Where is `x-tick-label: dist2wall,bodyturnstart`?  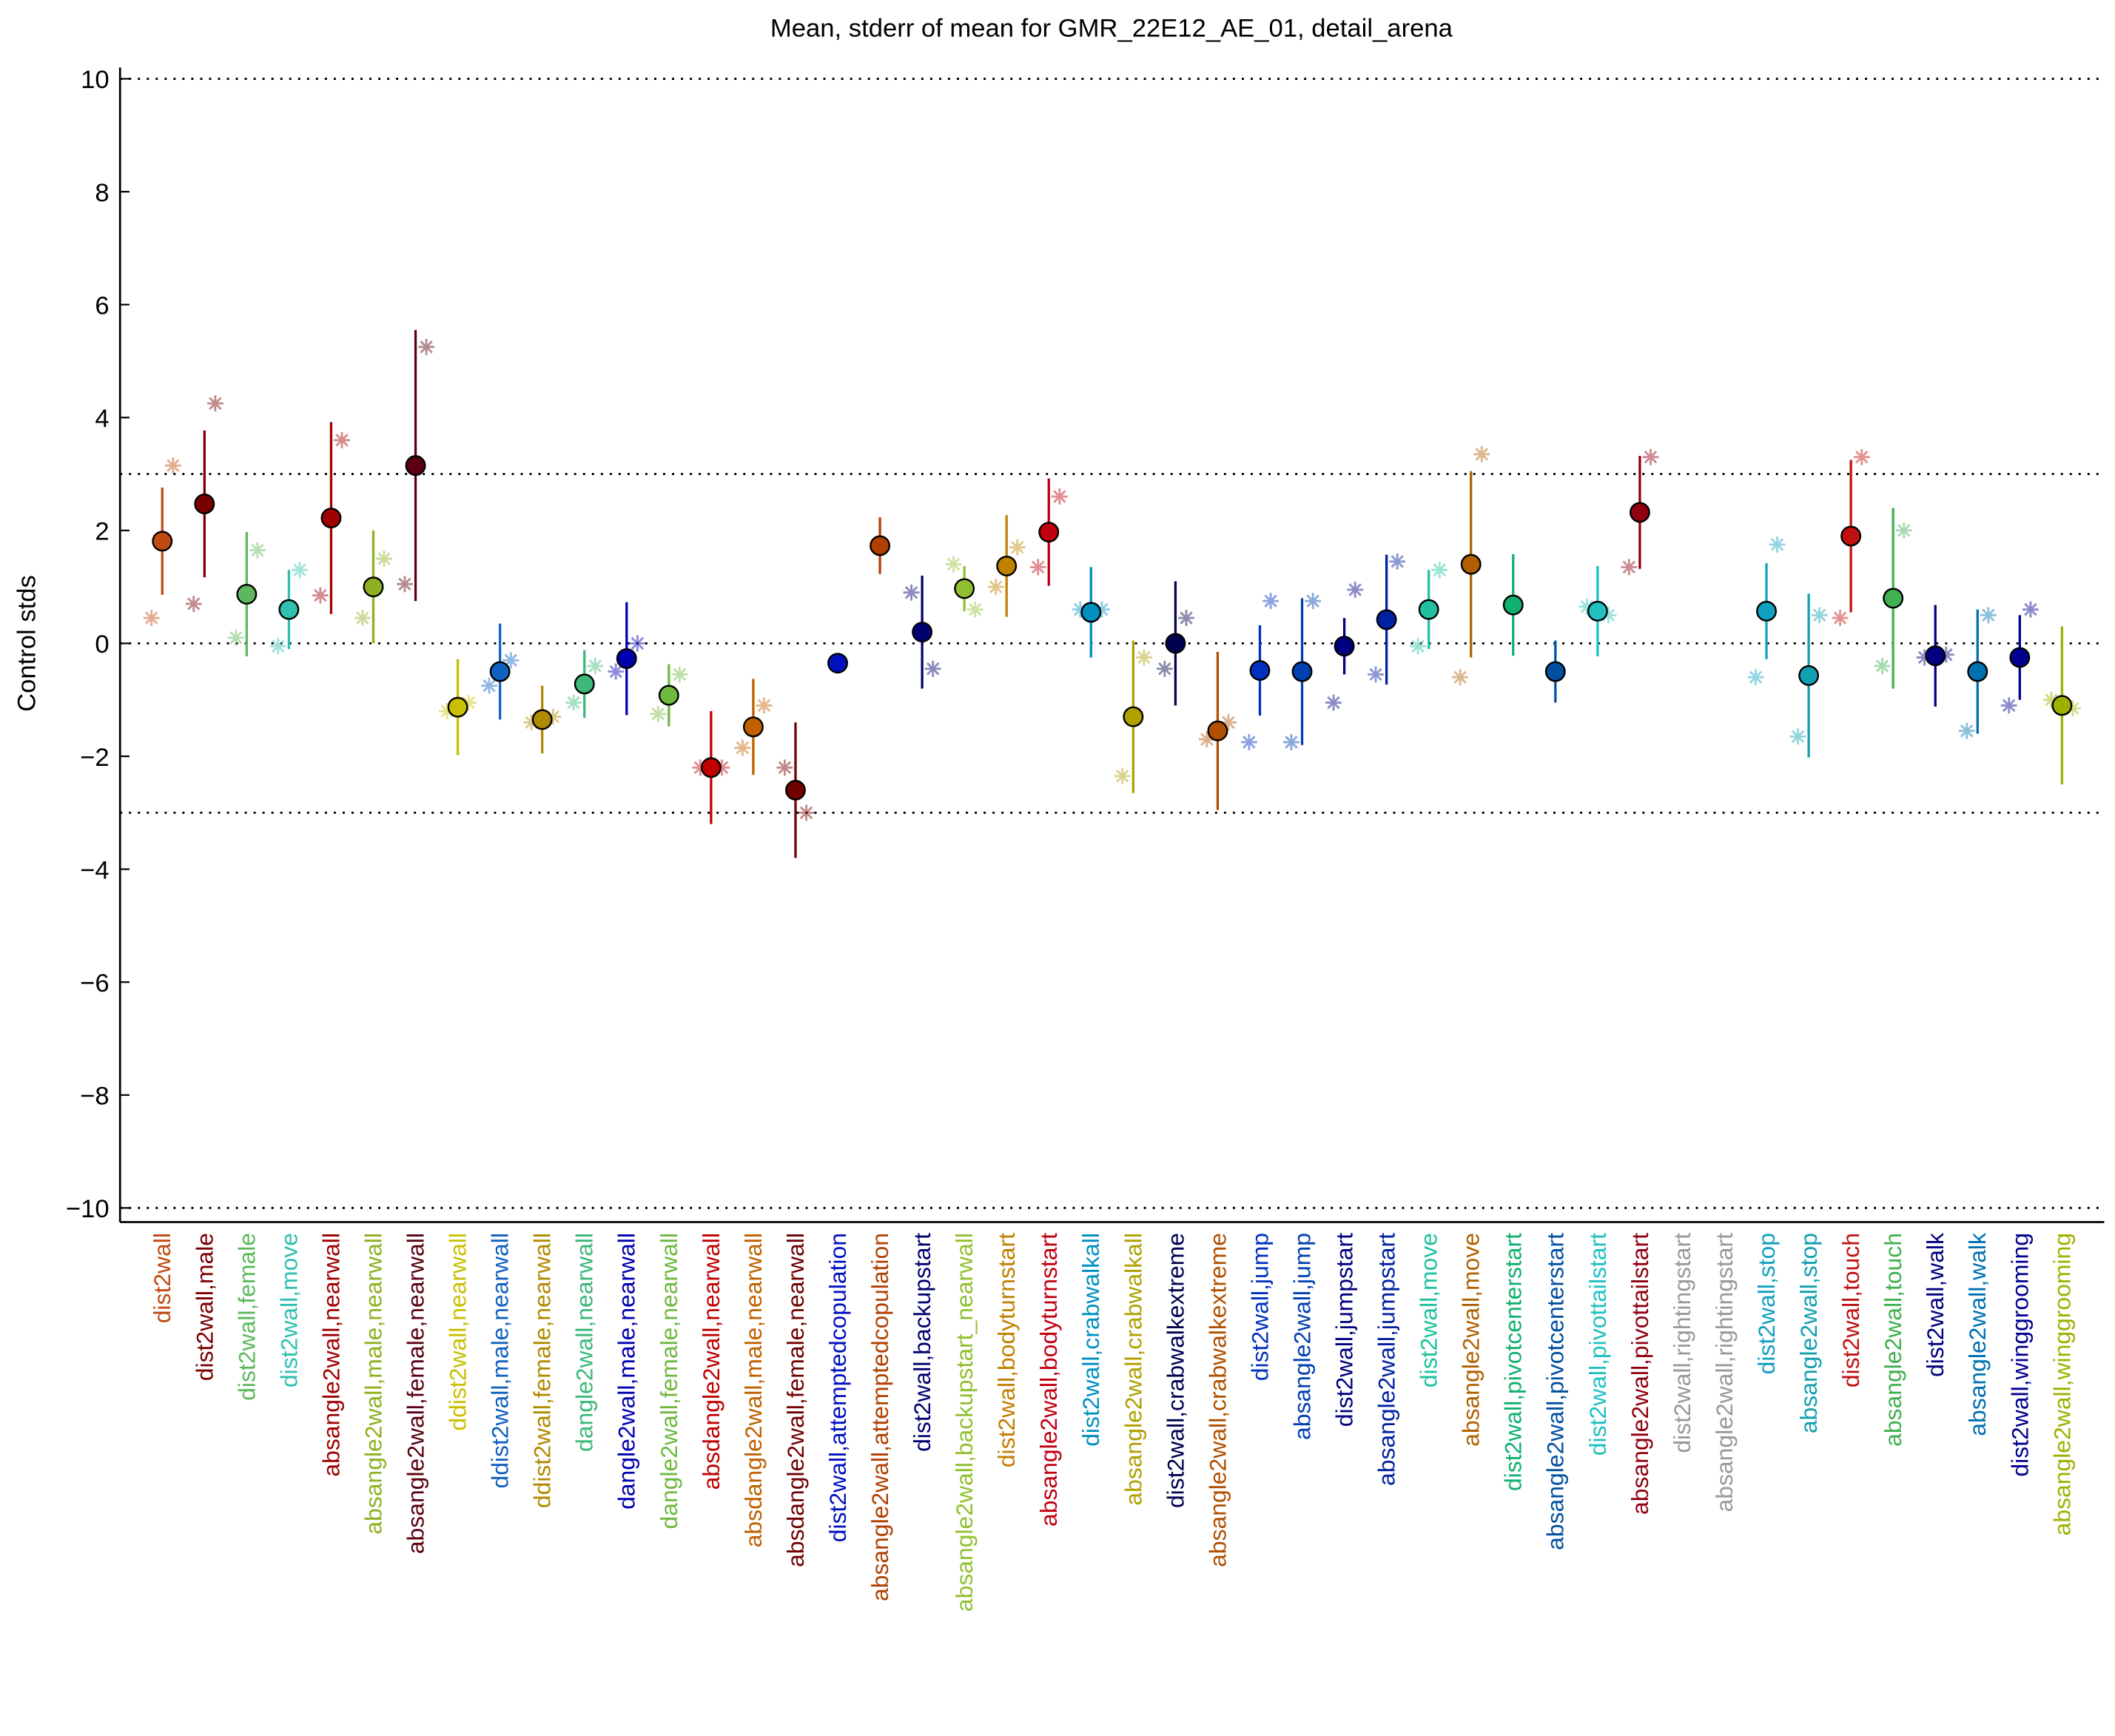
x-tick-label: dist2wall,bodyturnstart is located at coordinates (1006, 1350).